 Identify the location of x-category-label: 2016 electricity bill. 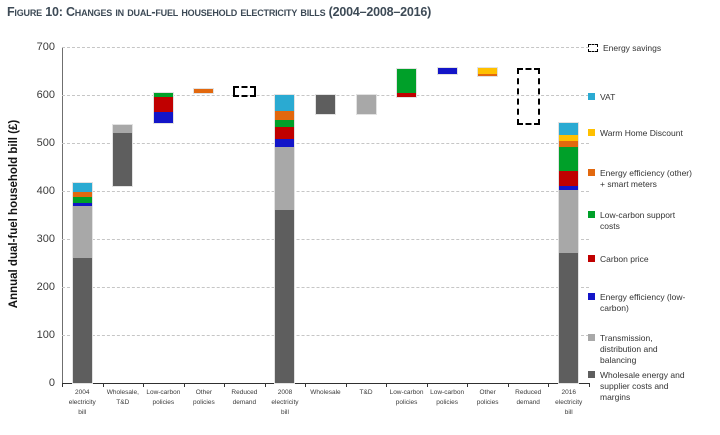
(569, 403).